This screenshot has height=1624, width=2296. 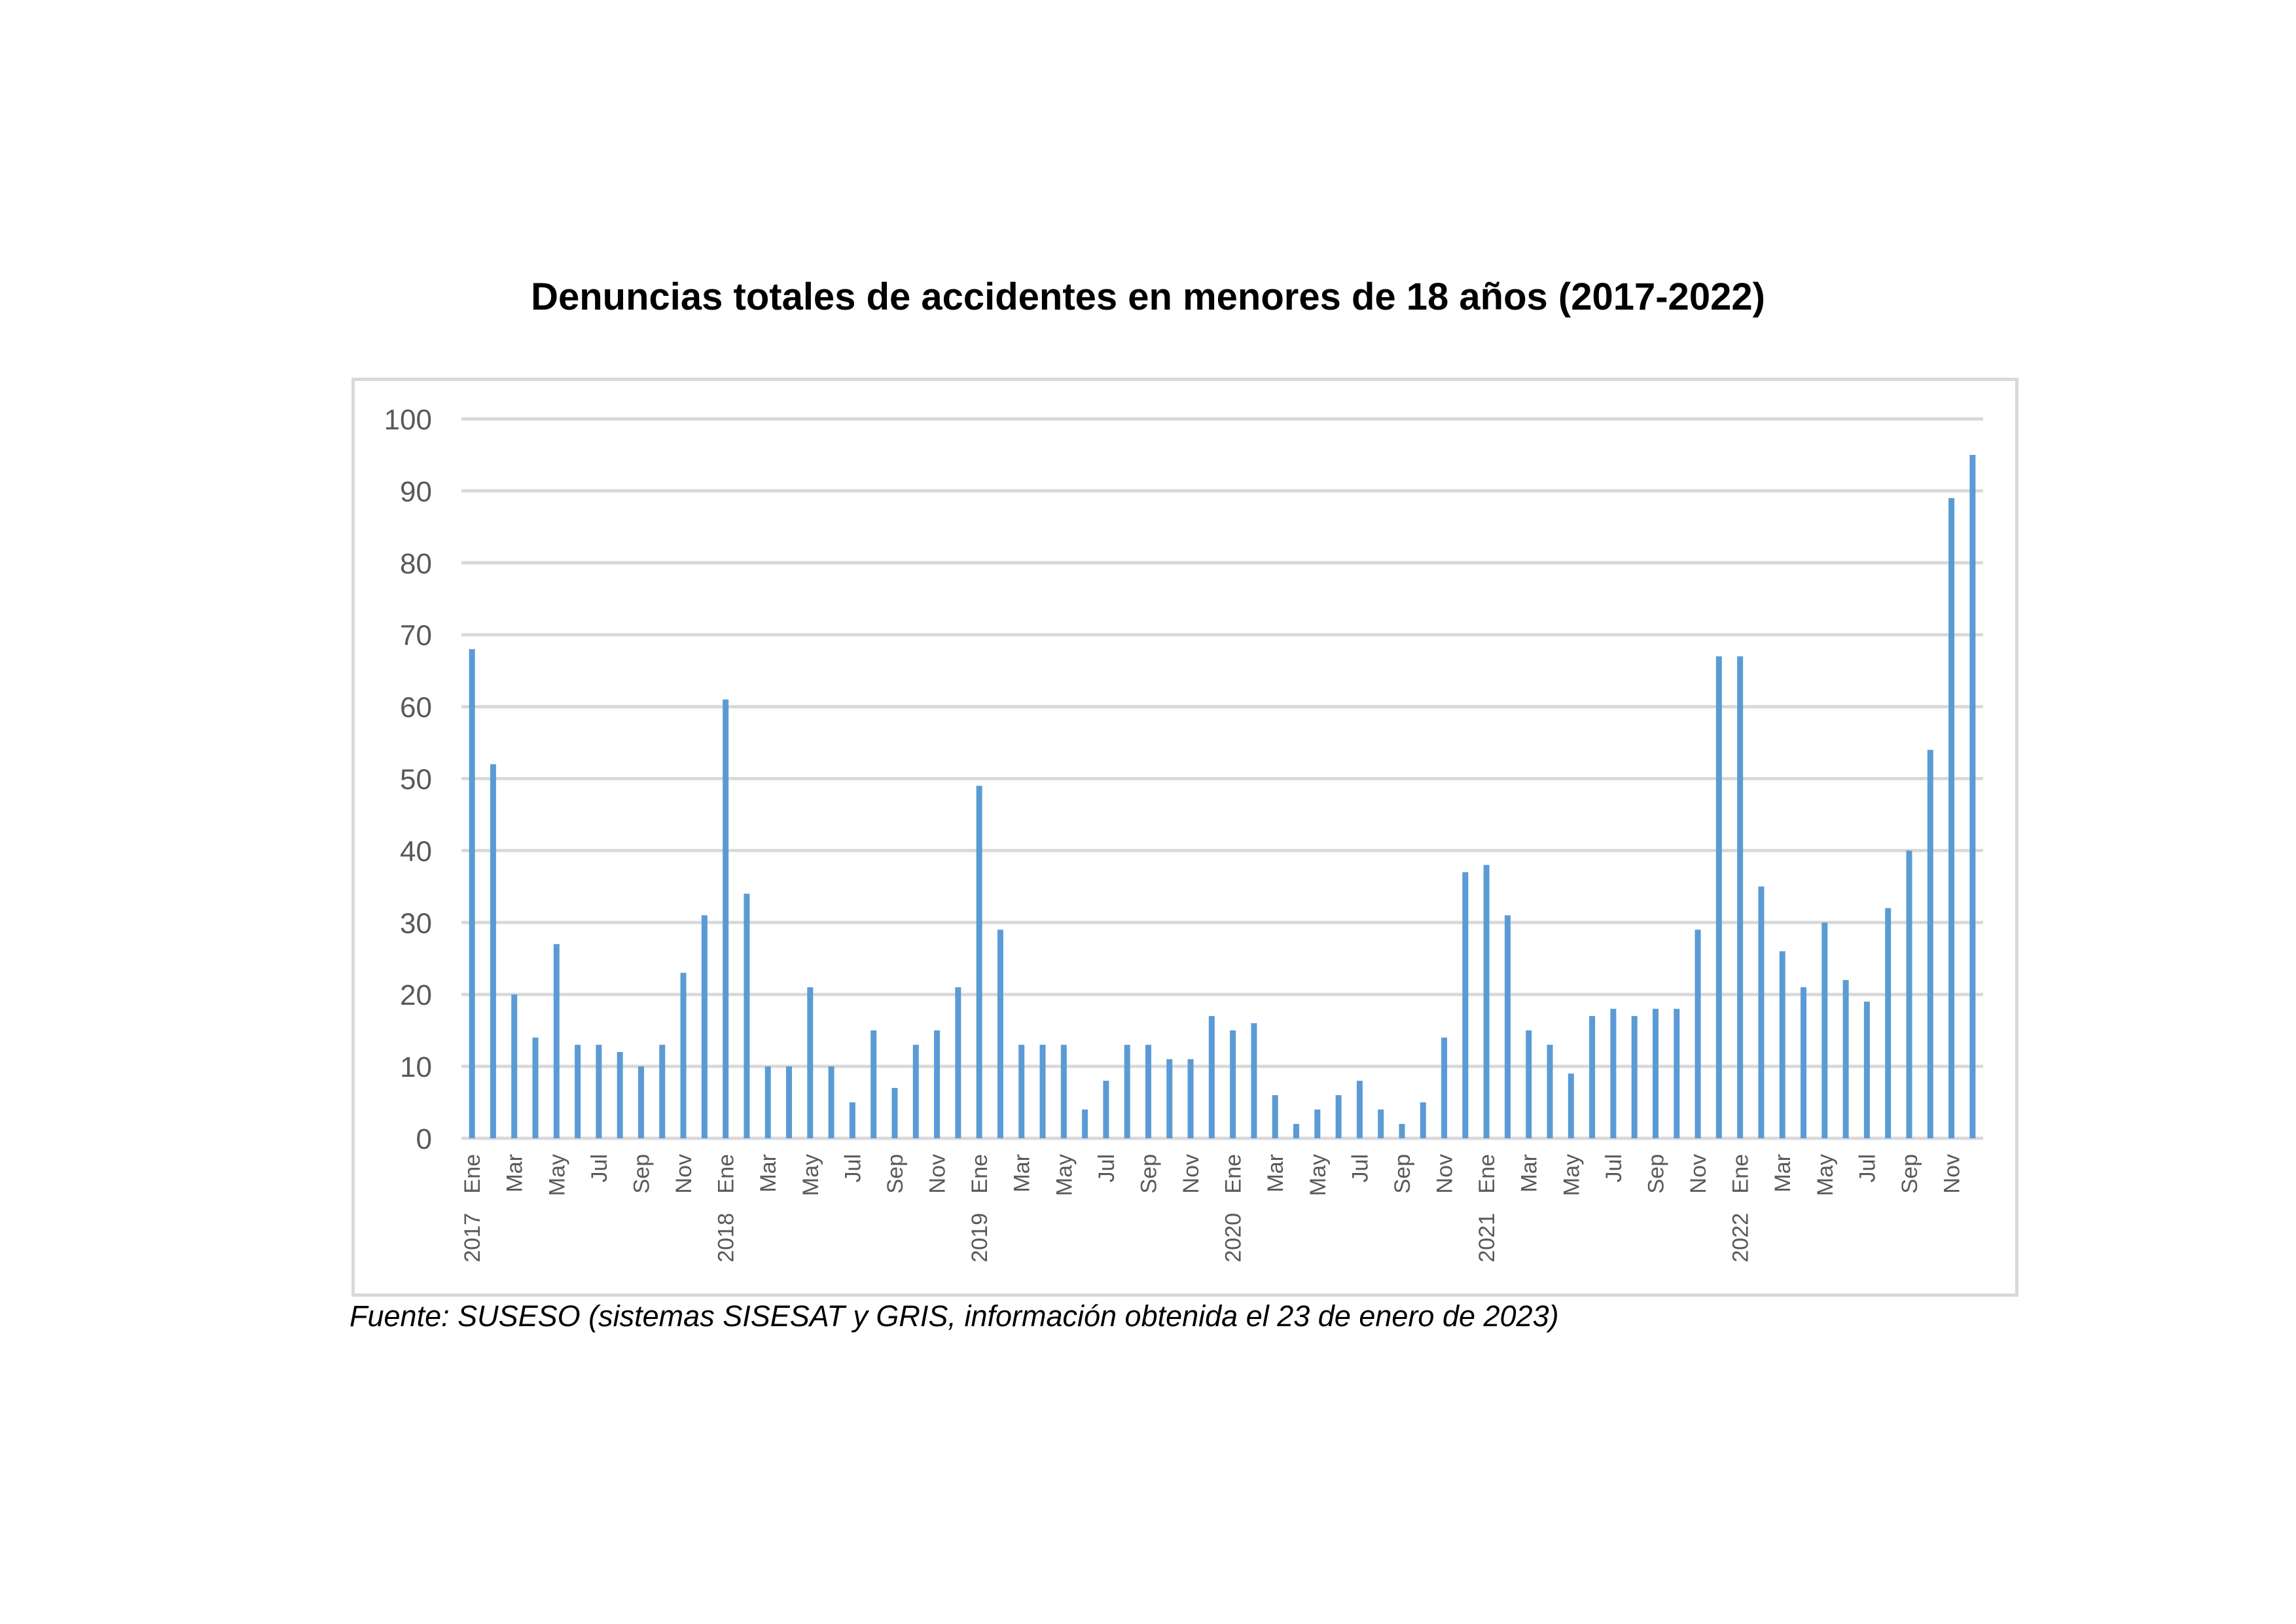 I want to click on y-tick-label: 10, so click(x=416, y=1067).